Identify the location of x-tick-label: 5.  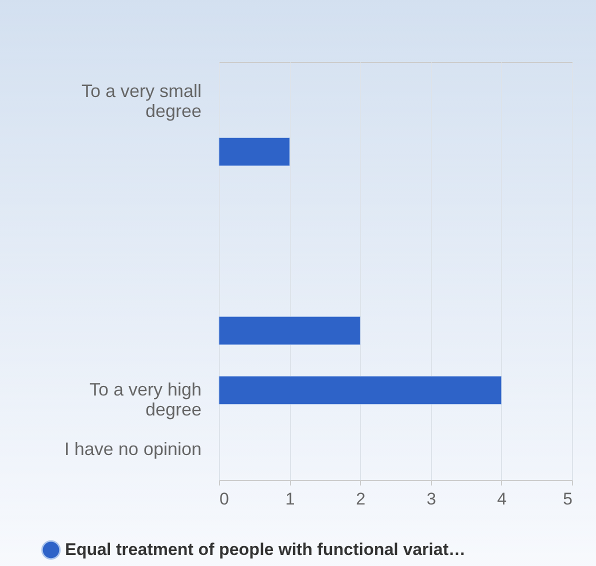
(567, 499).